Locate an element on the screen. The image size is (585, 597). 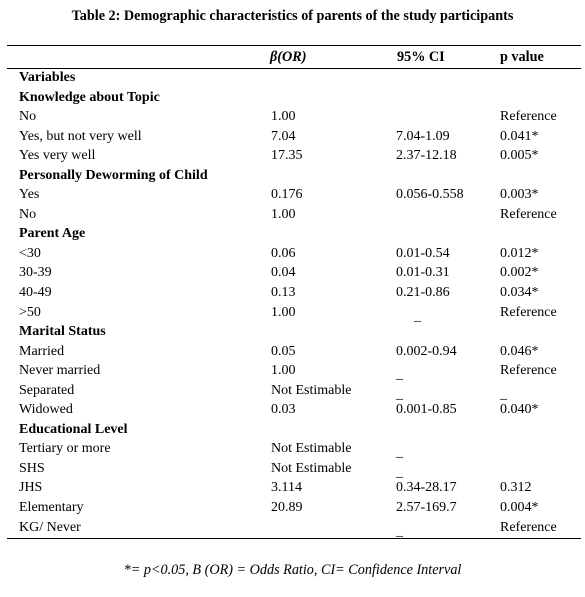
section-header-row: Knowledge about Topic is located at coordinates (294, 99).